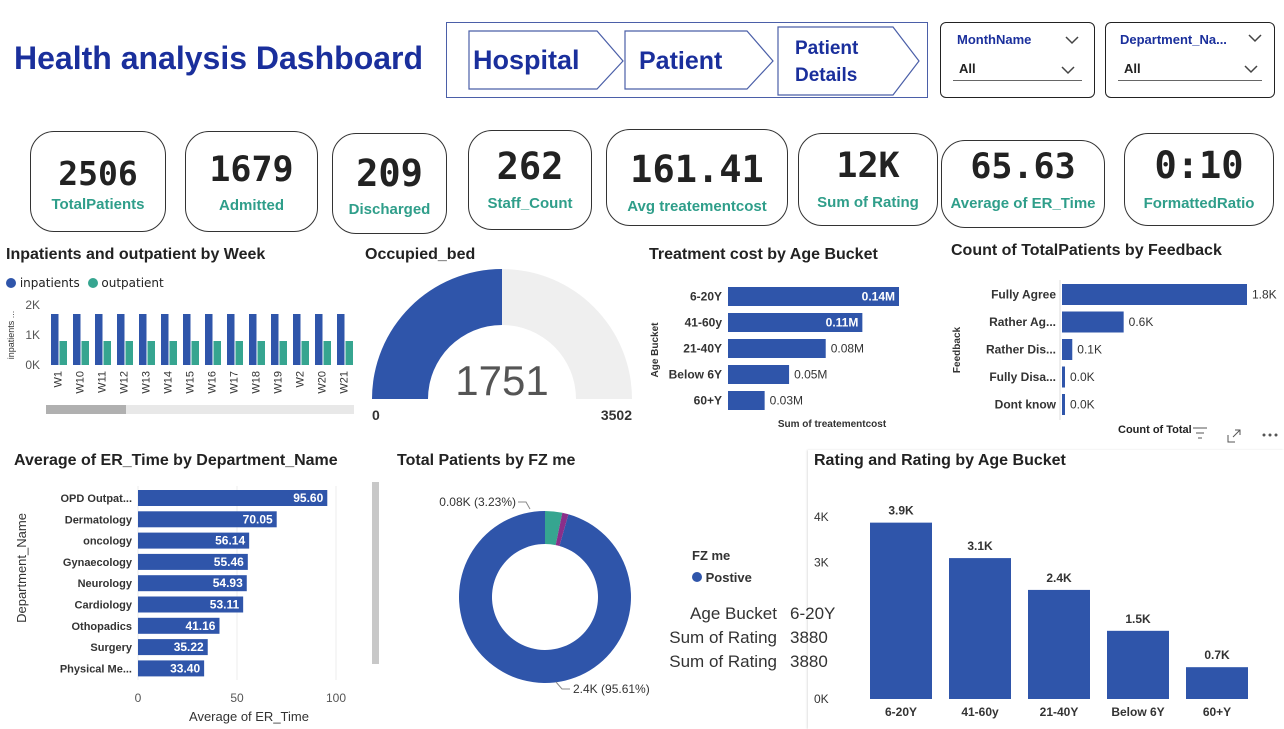 The image size is (1284, 729). What do you see at coordinates (111, 648) in the screenshot?
I see `category-label: Surgery` at bounding box center [111, 648].